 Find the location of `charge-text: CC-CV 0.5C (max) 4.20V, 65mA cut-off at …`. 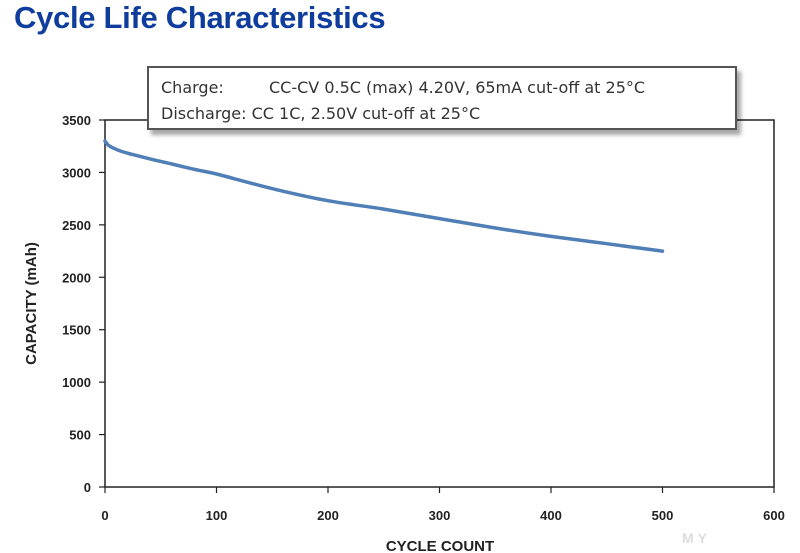

charge-text: CC-CV 0.5C (max) 4.20V, 65mA cut-off at … is located at coordinates (457, 87).